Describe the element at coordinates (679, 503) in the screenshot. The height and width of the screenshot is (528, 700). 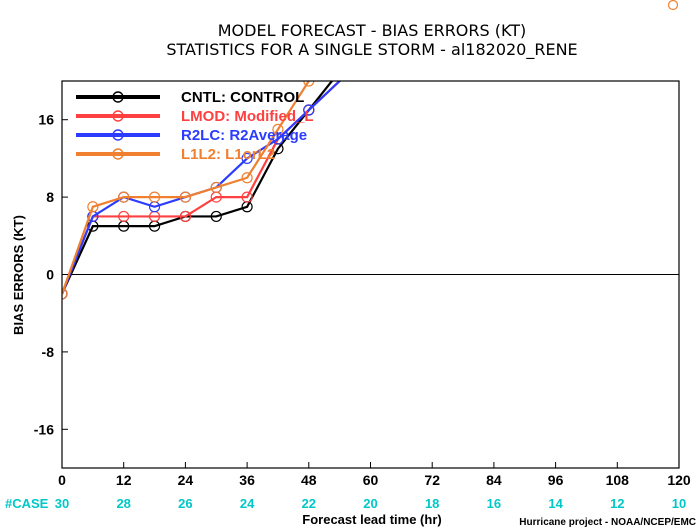
I see `case-count-10: 10` at that location.